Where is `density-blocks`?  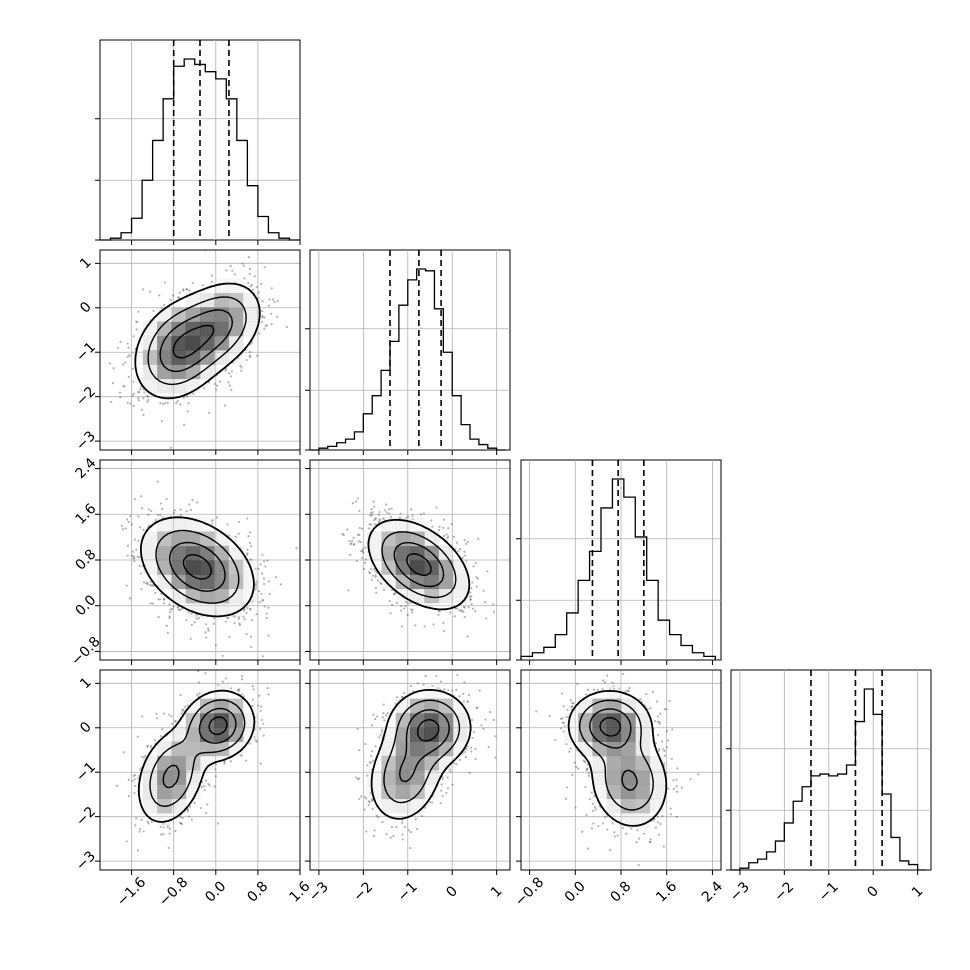 density-blocks is located at coordinates (614, 756).